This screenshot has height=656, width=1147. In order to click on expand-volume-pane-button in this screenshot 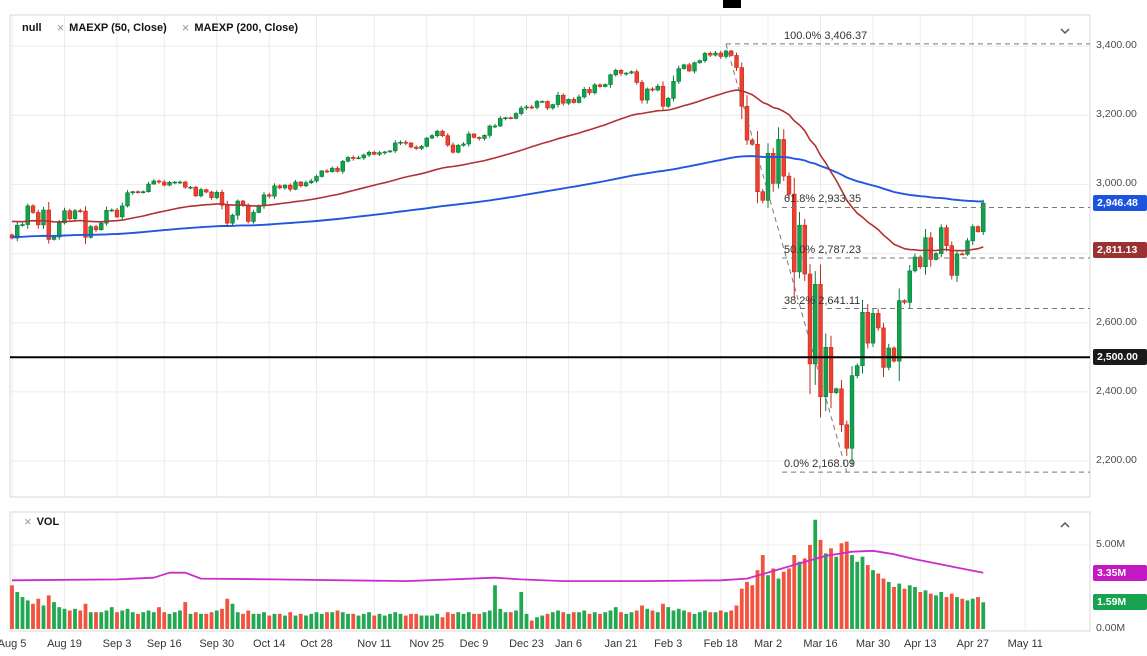, I will do `click(1065, 525)`.